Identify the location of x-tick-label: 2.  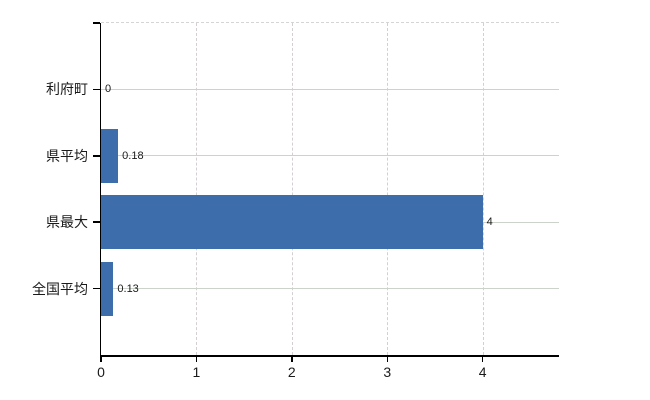
(291, 372).